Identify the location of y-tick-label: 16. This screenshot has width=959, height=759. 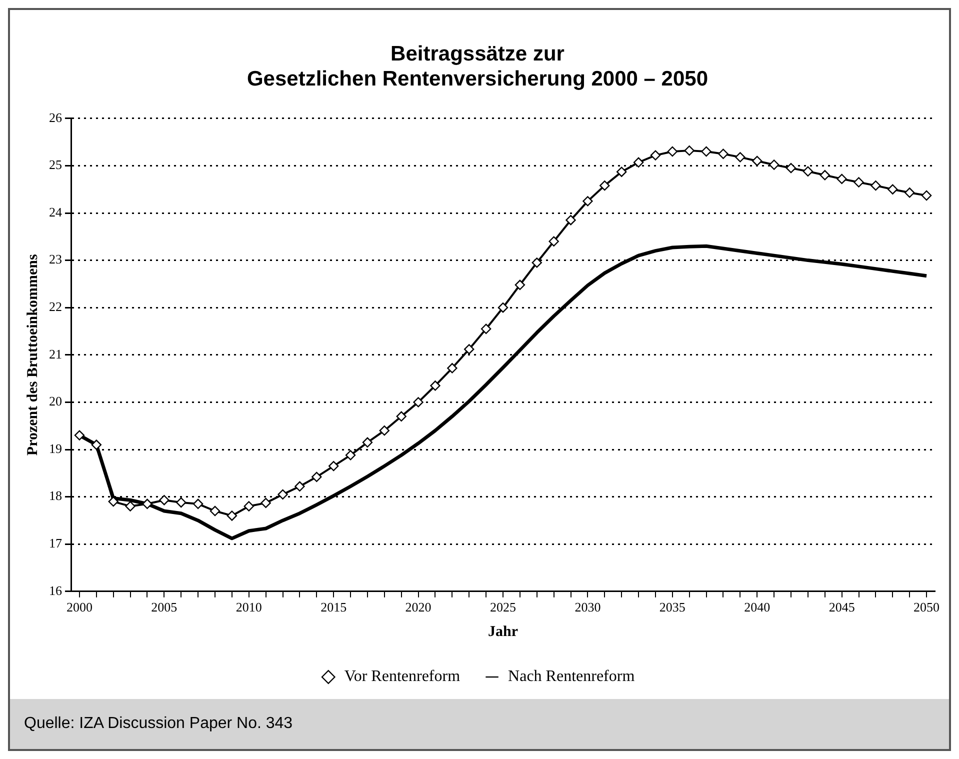
(55, 590).